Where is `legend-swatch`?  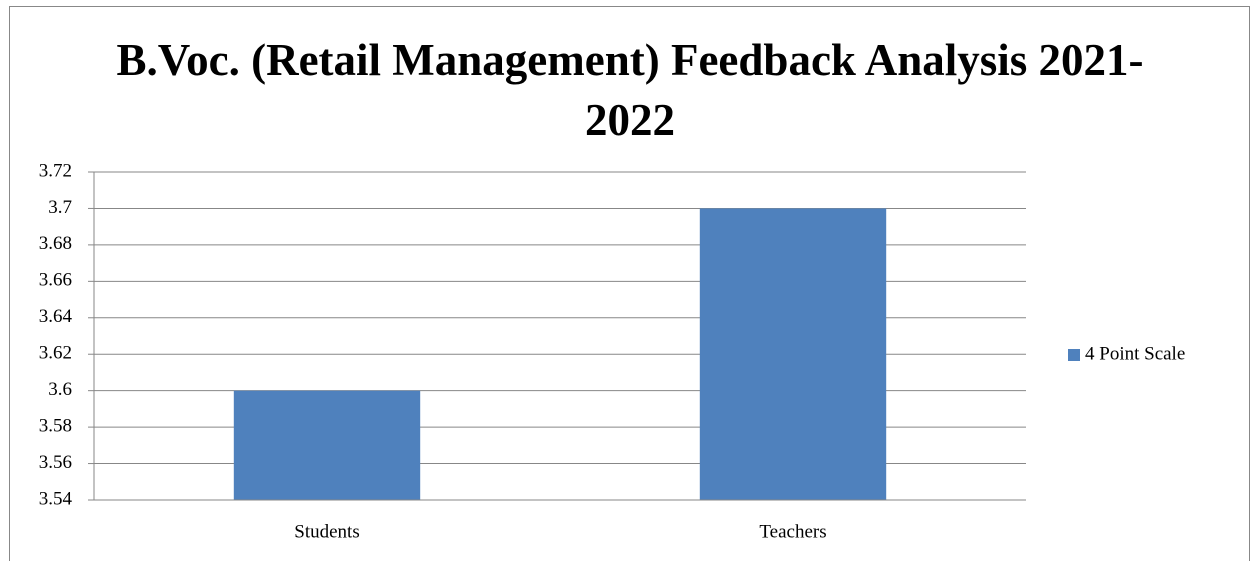
legend-swatch is located at coordinates (1074, 355).